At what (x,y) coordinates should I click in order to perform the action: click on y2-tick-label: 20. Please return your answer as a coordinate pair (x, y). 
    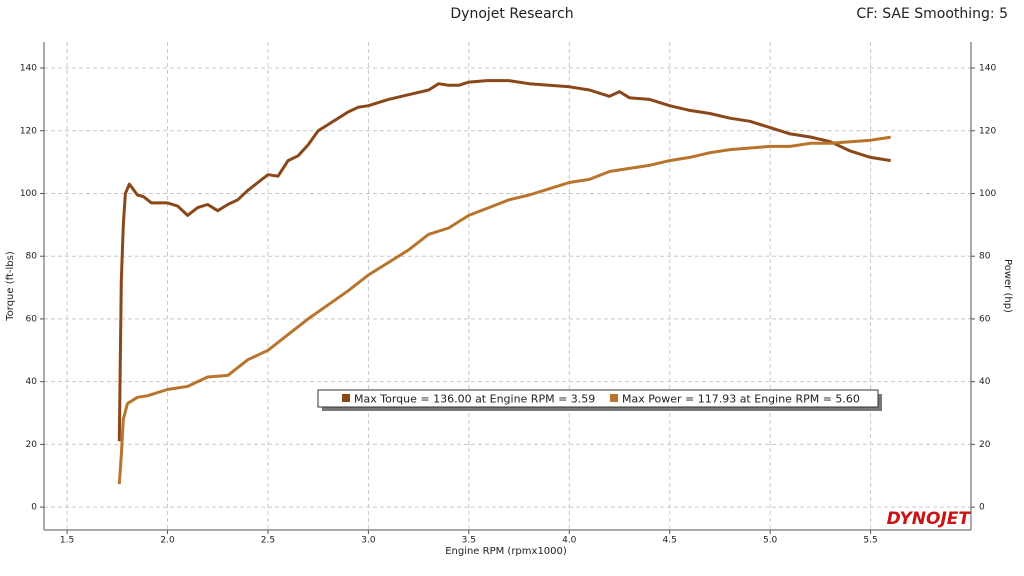
    Looking at the image, I should click on (985, 445).